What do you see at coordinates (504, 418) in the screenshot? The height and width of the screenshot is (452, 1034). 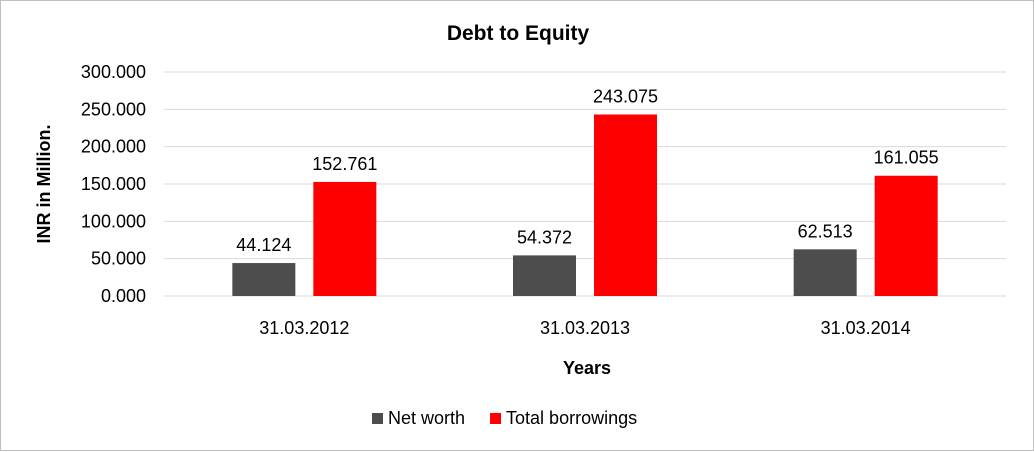 I see `legend: Net worth Total borrowings` at bounding box center [504, 418].